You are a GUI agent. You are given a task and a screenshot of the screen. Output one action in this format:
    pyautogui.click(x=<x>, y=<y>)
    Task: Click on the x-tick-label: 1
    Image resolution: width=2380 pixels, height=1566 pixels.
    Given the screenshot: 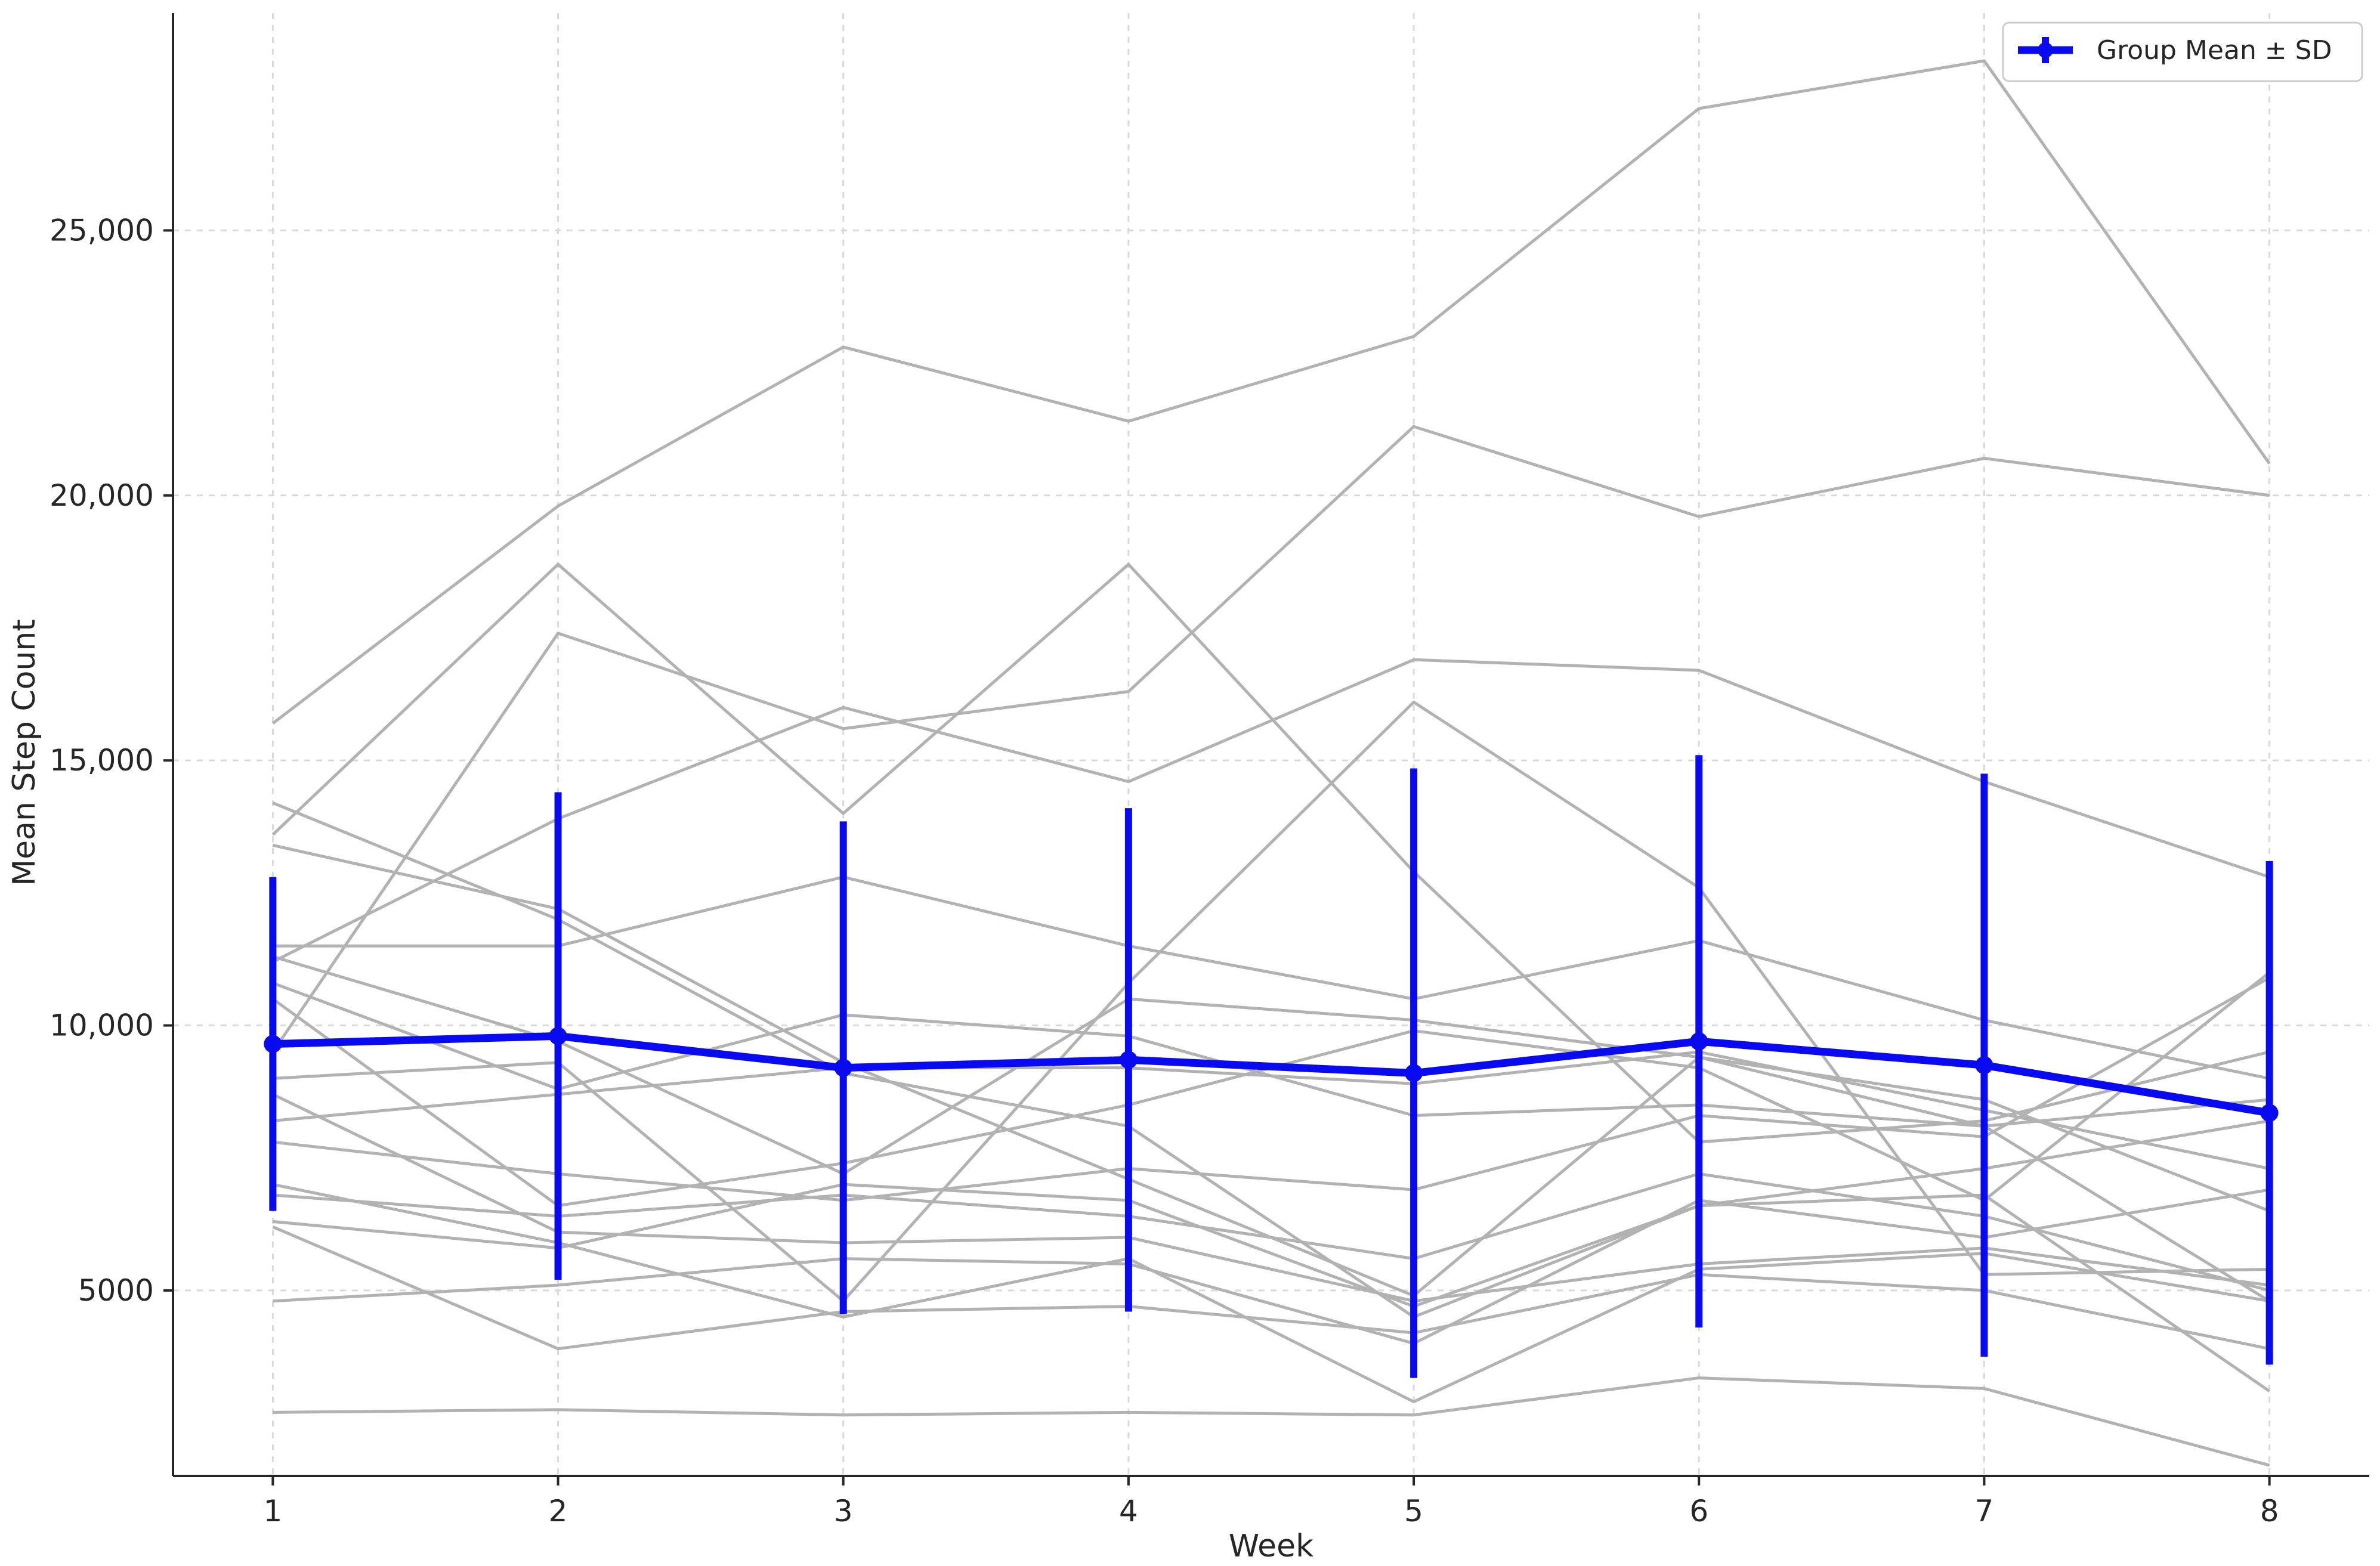 What is the action you would take?
    pyautogui.click(x=272, y=1511)
    